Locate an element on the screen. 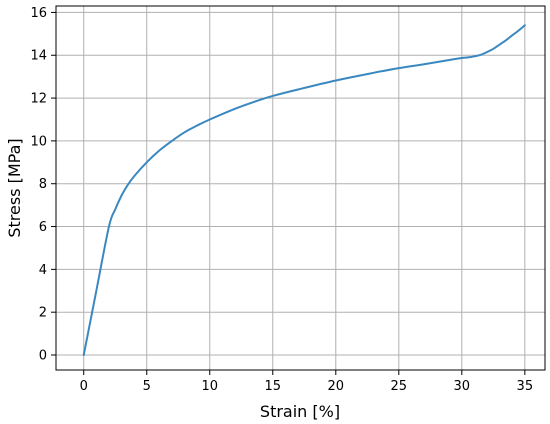 This screenshot has width=550, height=424. y-tick-label: 14 is located at coordinates (38, 56).